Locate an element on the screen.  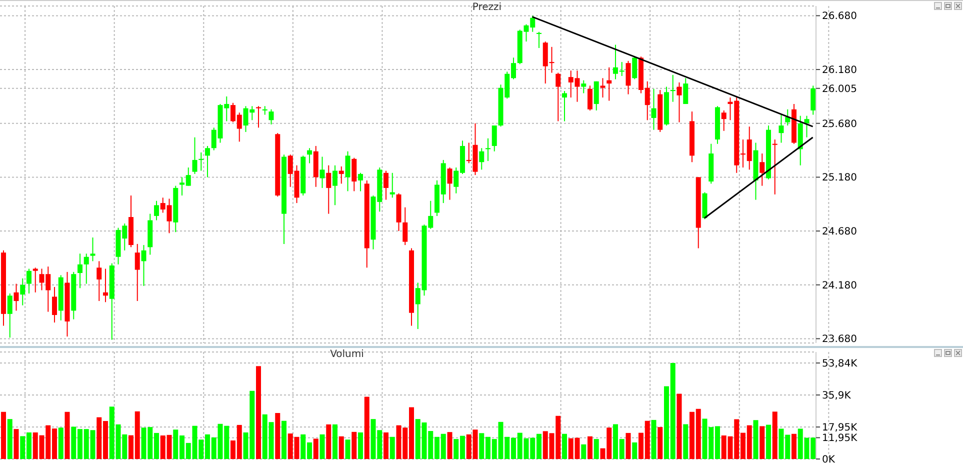
y-tick-label: 17,95K is located at coordinates (840, 428).